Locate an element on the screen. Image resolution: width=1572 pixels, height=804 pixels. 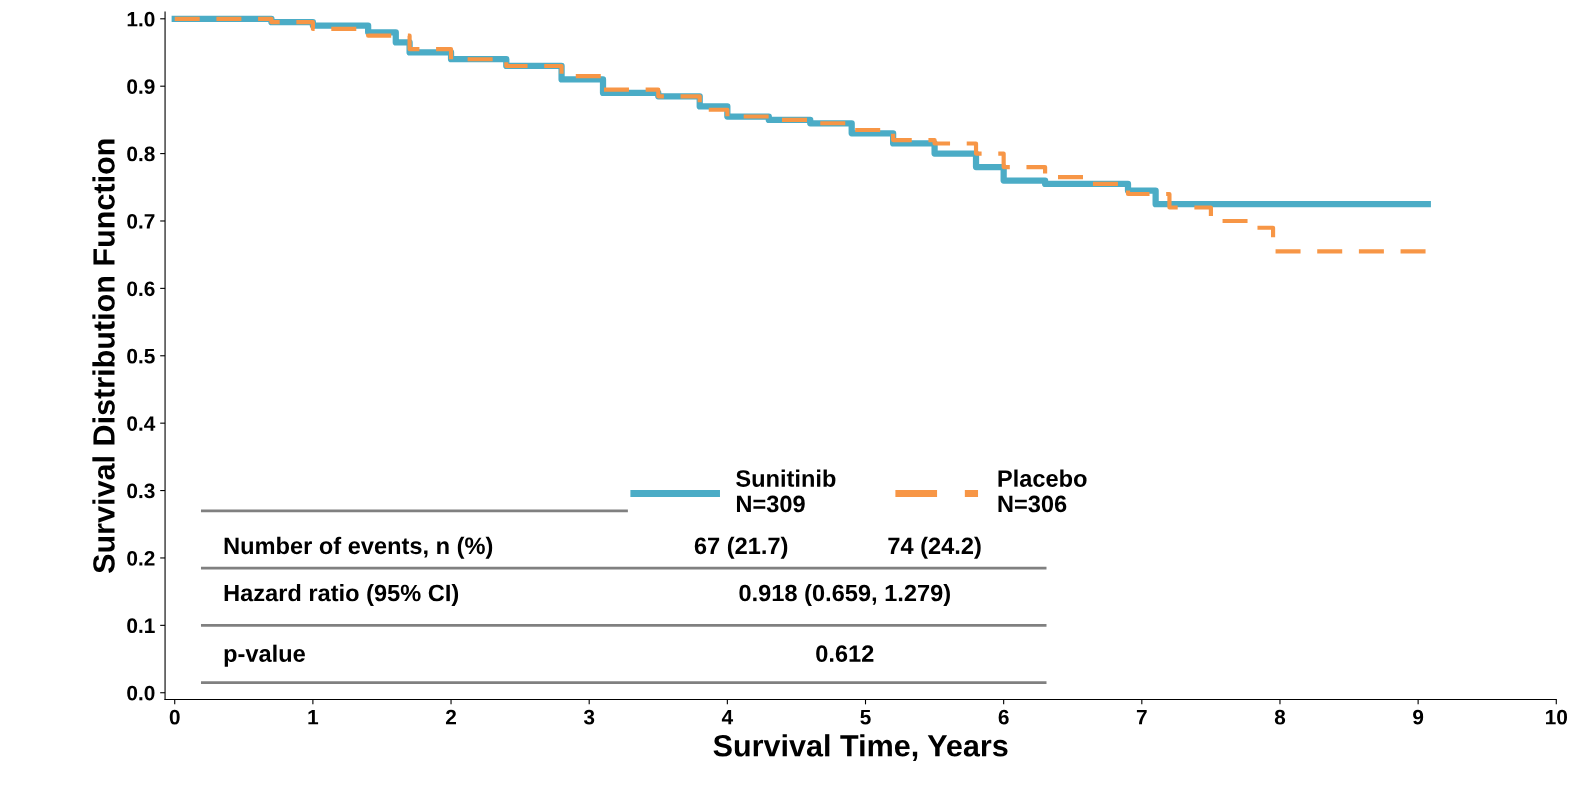
x-tick-label: 5 is located at coordinates (865, 717).